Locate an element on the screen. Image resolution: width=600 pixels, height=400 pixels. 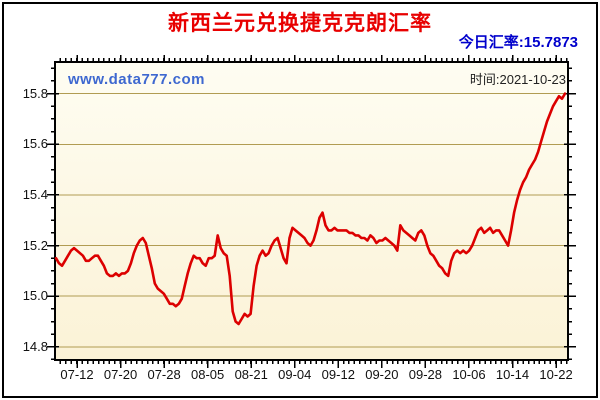
y-tick-label: 15.0 is located at coordinates (35, 296).